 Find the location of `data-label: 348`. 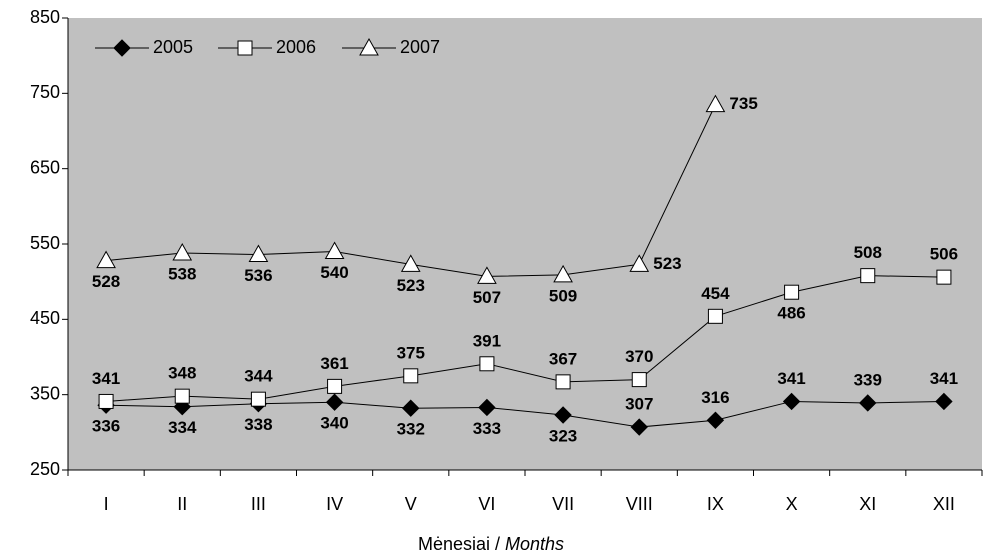

data-label: 348 is located at coordinates (182, 373).